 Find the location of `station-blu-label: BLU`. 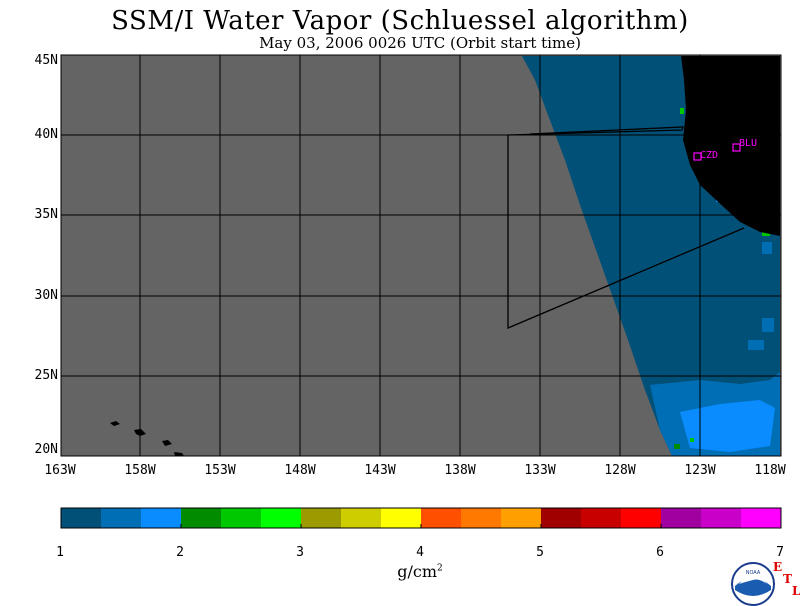

station-blu-label: BLU is located at coordinates (748, 143).